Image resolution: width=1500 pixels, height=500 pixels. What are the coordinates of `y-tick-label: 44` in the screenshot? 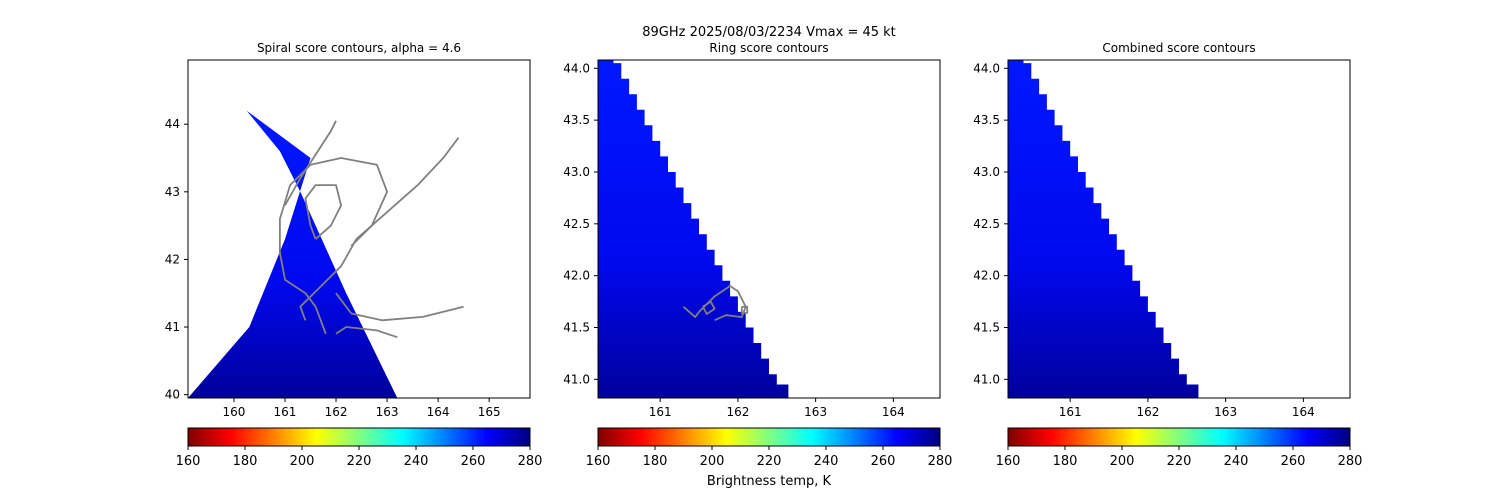 It's located at (172, 124).